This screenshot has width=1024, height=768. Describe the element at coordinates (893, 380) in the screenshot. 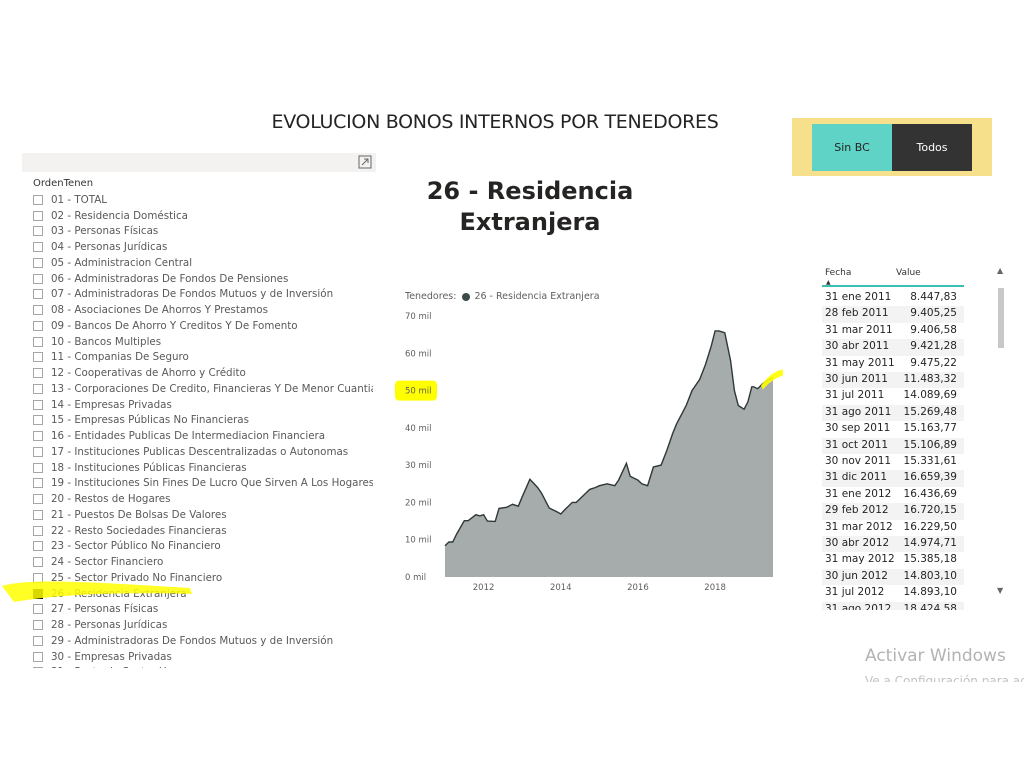

I see `table-row: 30 jun 2011 11.483,32` at that location.